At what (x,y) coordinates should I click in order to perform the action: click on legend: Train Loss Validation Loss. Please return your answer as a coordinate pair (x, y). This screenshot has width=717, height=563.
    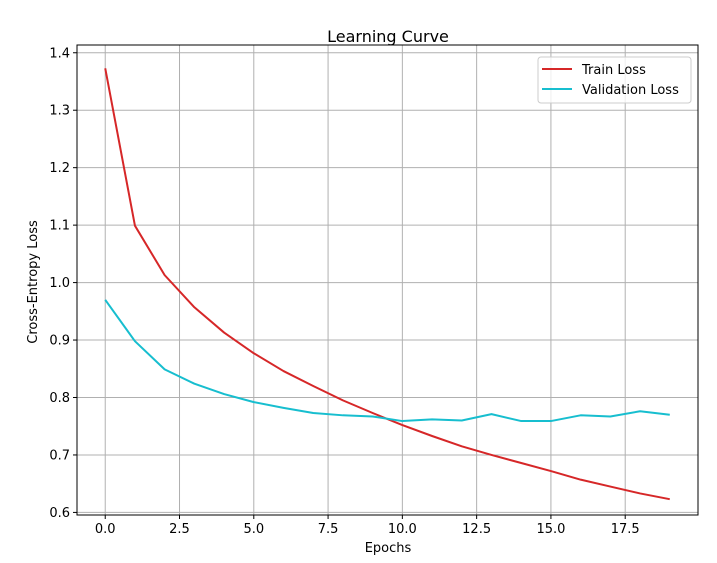
    Looking at the image, I should click on (614, 80).